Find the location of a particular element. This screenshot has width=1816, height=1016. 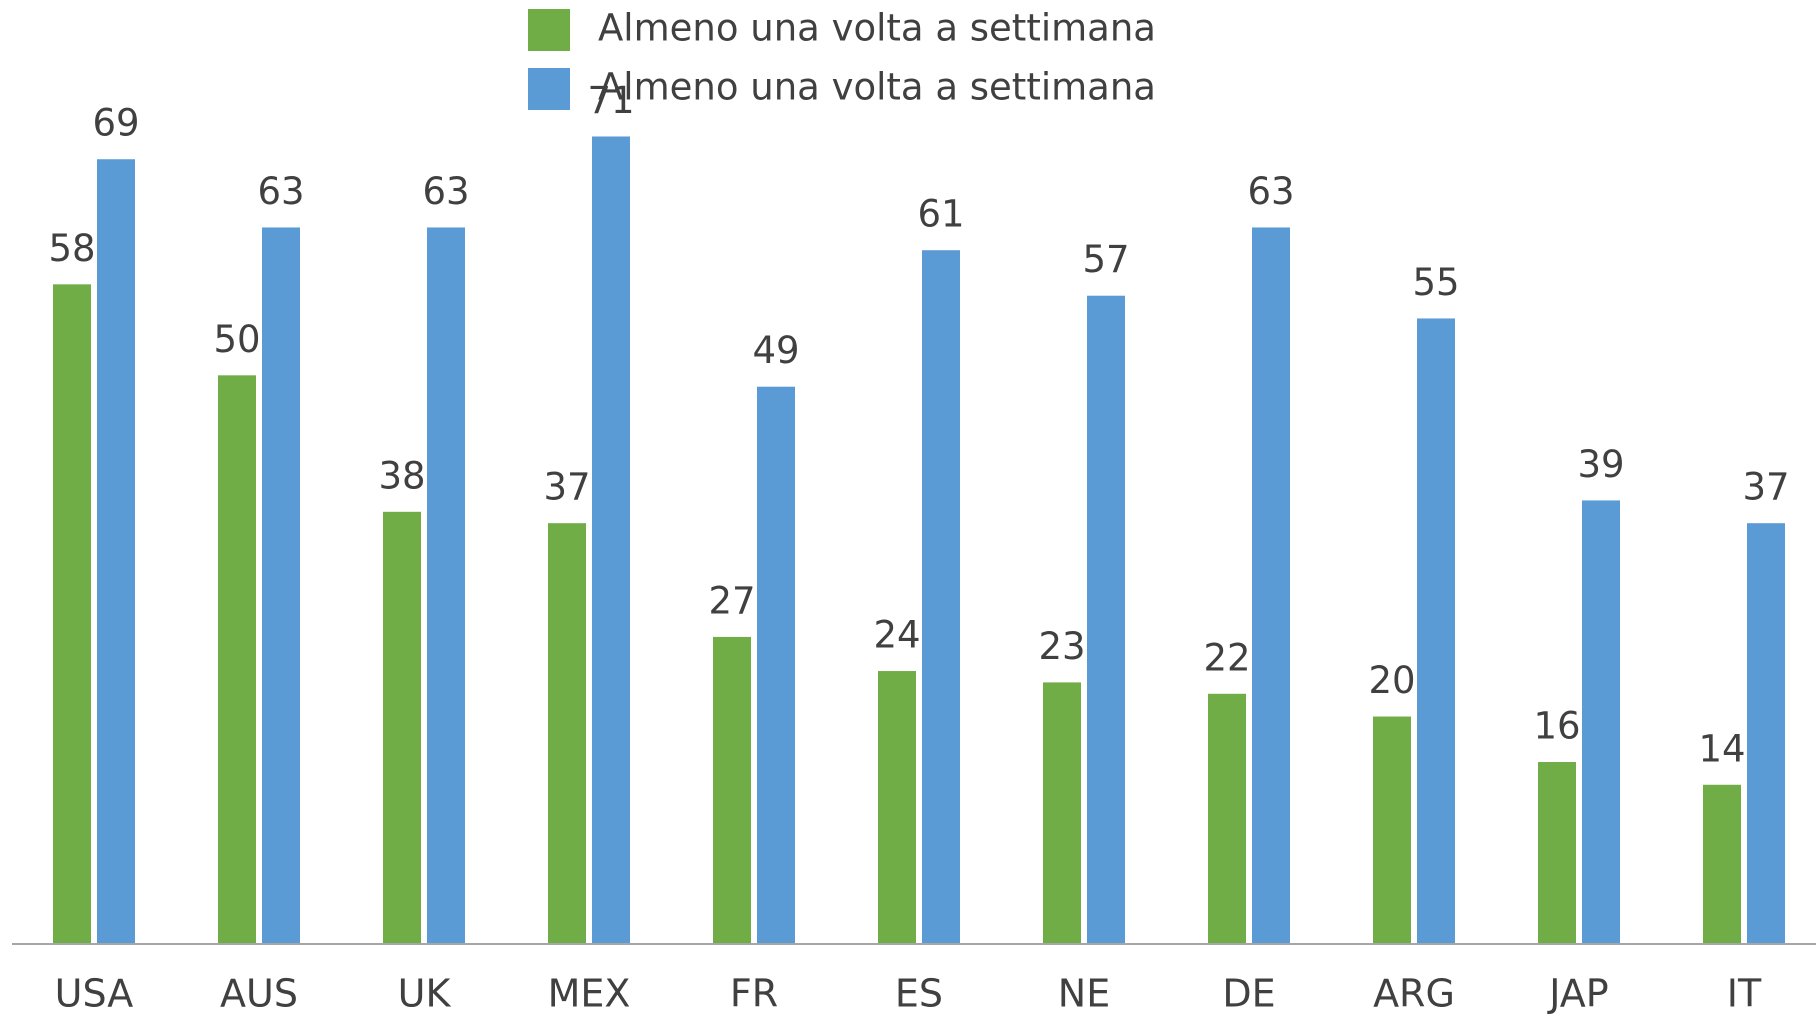

x-tick-label: AUS is located at coordinates (259, 994).